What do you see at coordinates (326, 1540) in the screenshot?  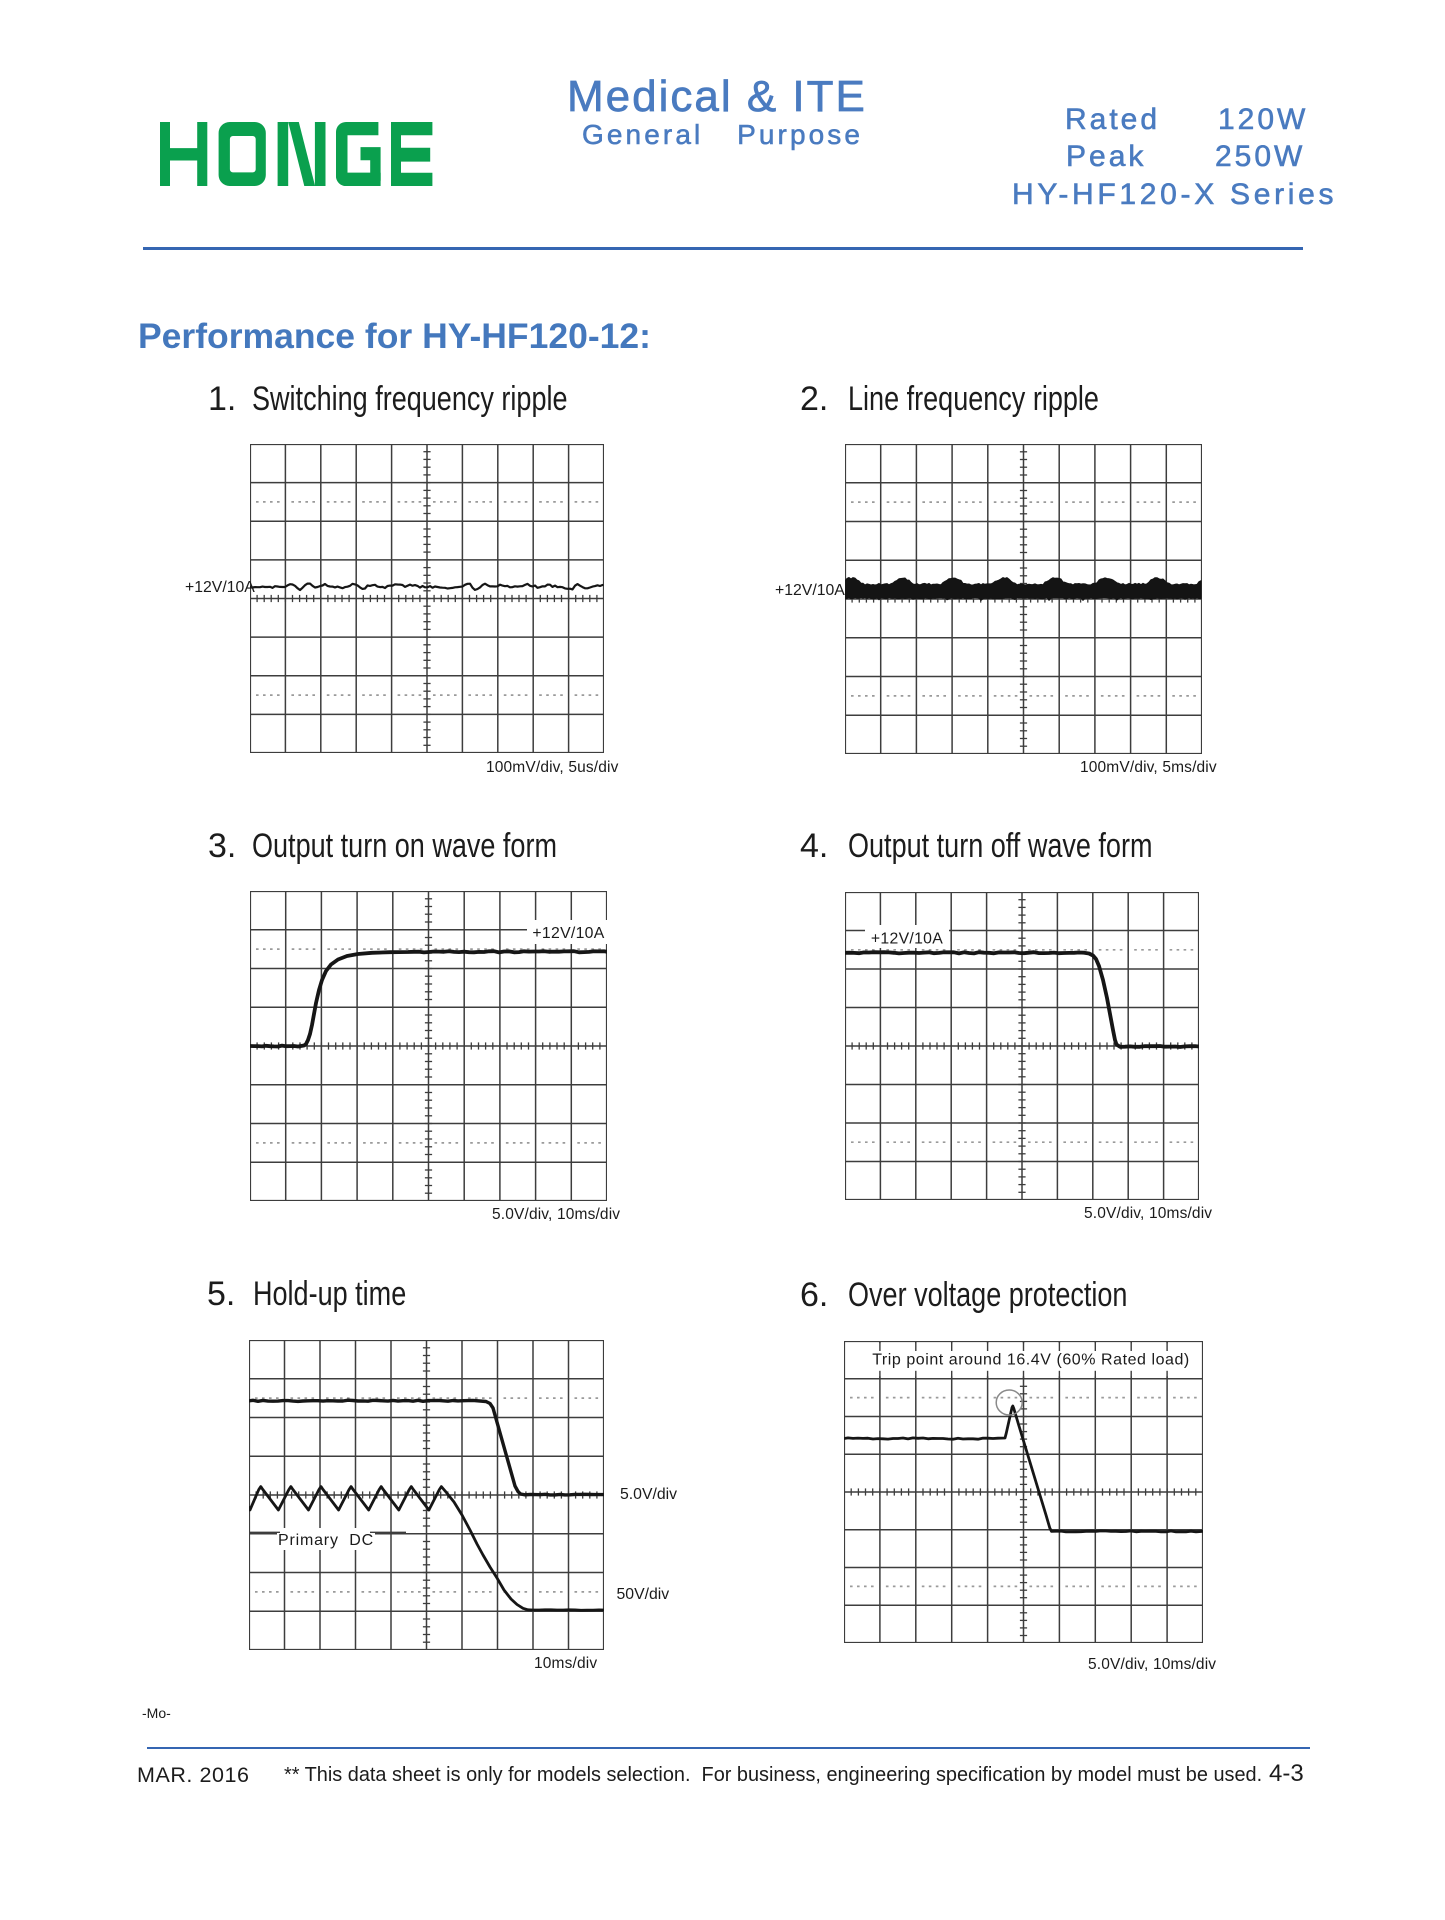 I see `svg-text: Primary DC` at bounding box center [326, 1540].